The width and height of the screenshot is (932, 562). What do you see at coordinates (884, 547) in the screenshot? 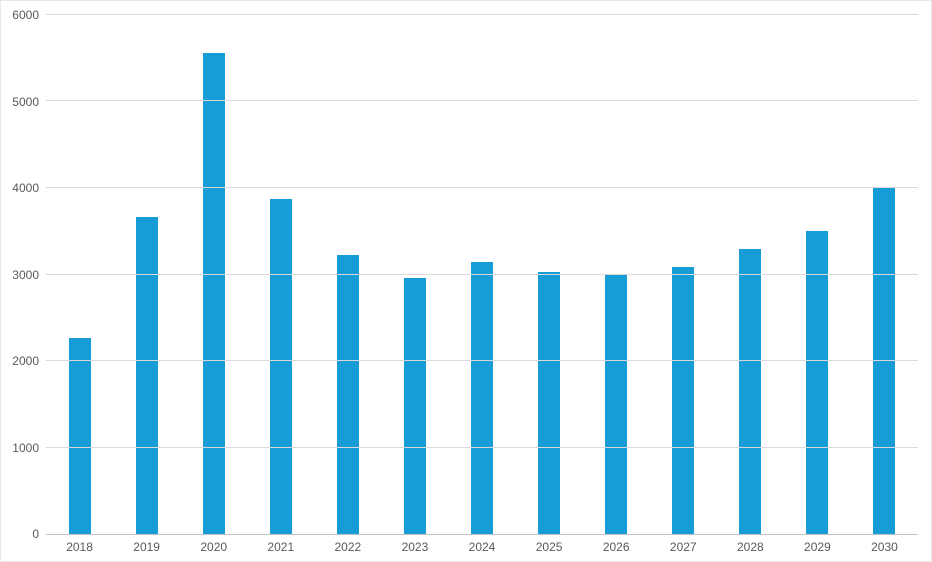
I see `x-tick-label: 2030` at bounding box center [884, 547].